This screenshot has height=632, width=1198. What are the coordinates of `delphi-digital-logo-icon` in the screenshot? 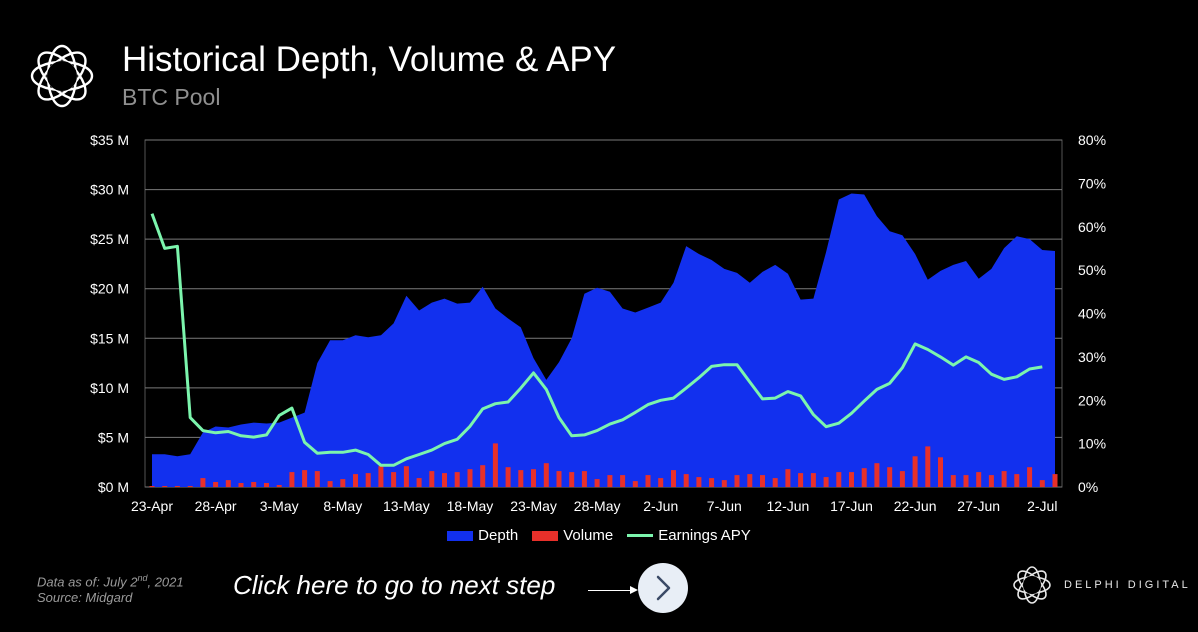 It's located at (1032, 585).